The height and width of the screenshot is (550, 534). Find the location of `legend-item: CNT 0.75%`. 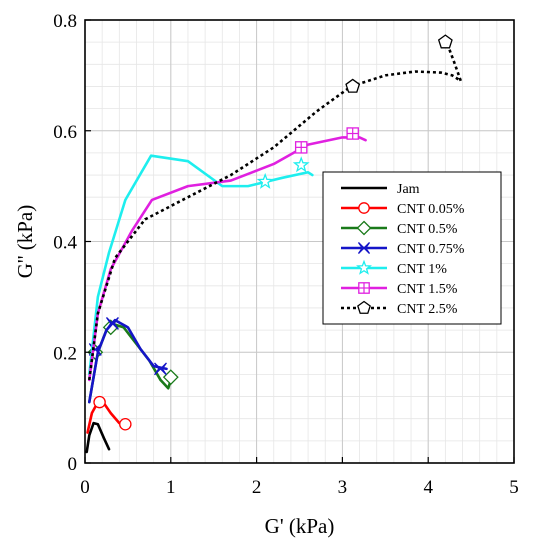

legend-item: CNT 0.75% is located at coordinates (403, 249).